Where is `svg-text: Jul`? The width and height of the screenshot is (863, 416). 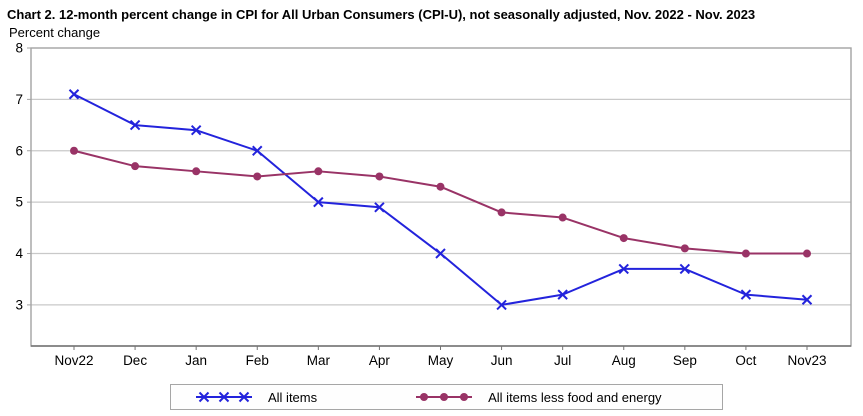
svg-text: Jul is located at coordinates (562, 360).